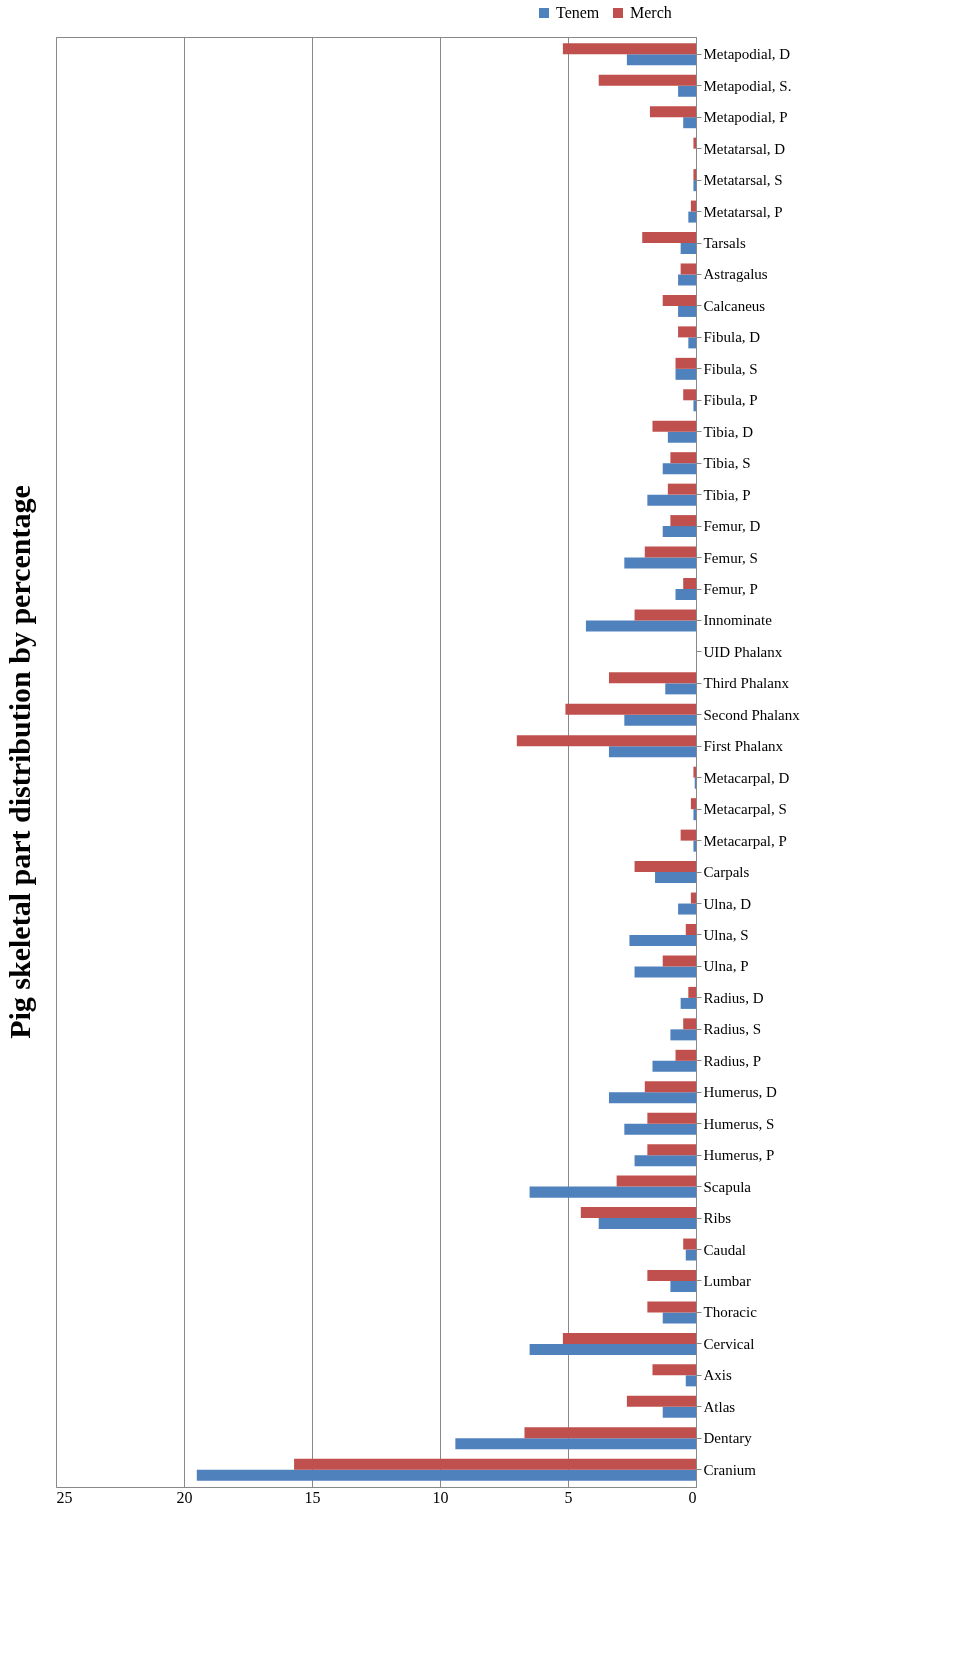 The image size is (963, 1678). I want to click on y-tick-label: Ulna, D, so click(727, 903).